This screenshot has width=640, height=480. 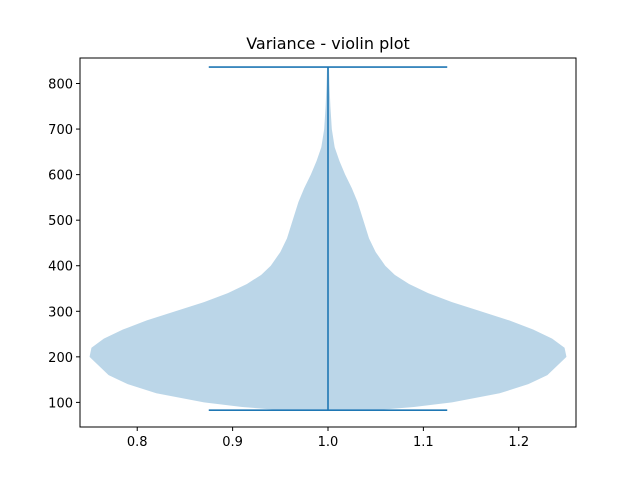 I want to click on x-tick-label: 0.9, so click(x=232, y=442).